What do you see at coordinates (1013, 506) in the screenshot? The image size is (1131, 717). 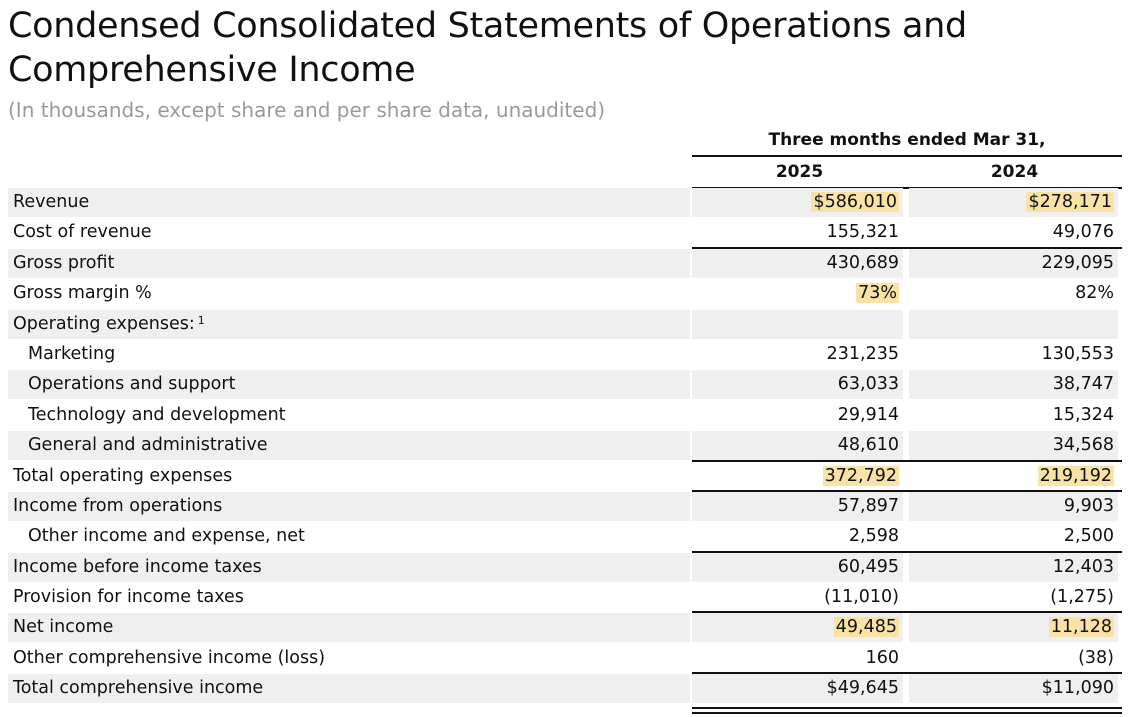 I see `value-2024: 9,903` at bounding box center [1013, 506].